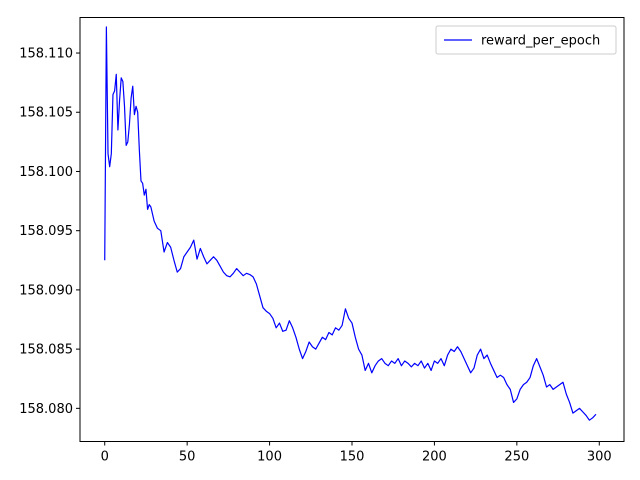 The width and height of the screenshot is (640, 480). What do you see at coordinates (46, 231) in the screenshot?
I see `y-tick-label: 158.095` at bounding box center [46, 231].